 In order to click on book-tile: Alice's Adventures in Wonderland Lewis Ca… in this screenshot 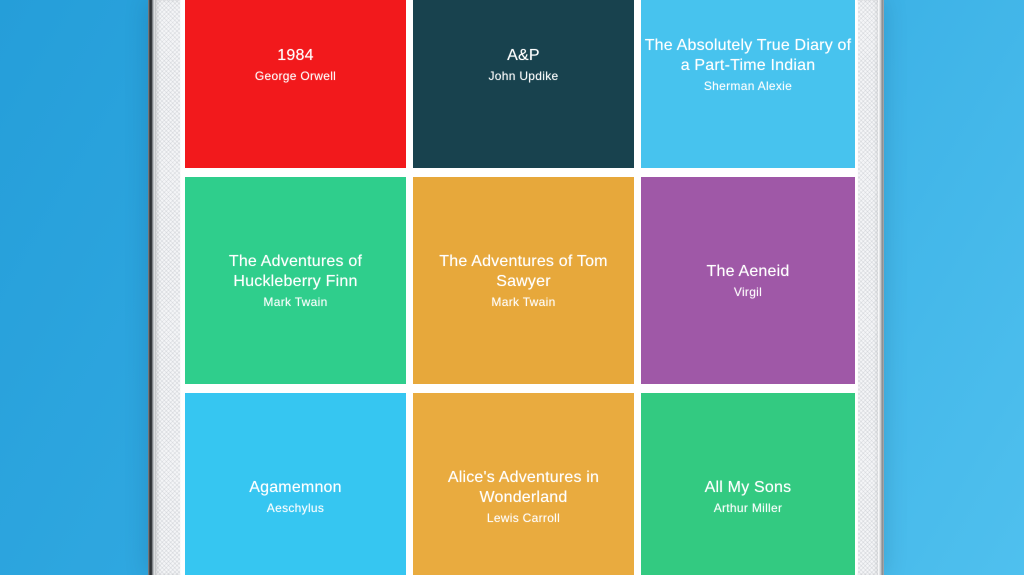, I will do `click(523, 484)`.